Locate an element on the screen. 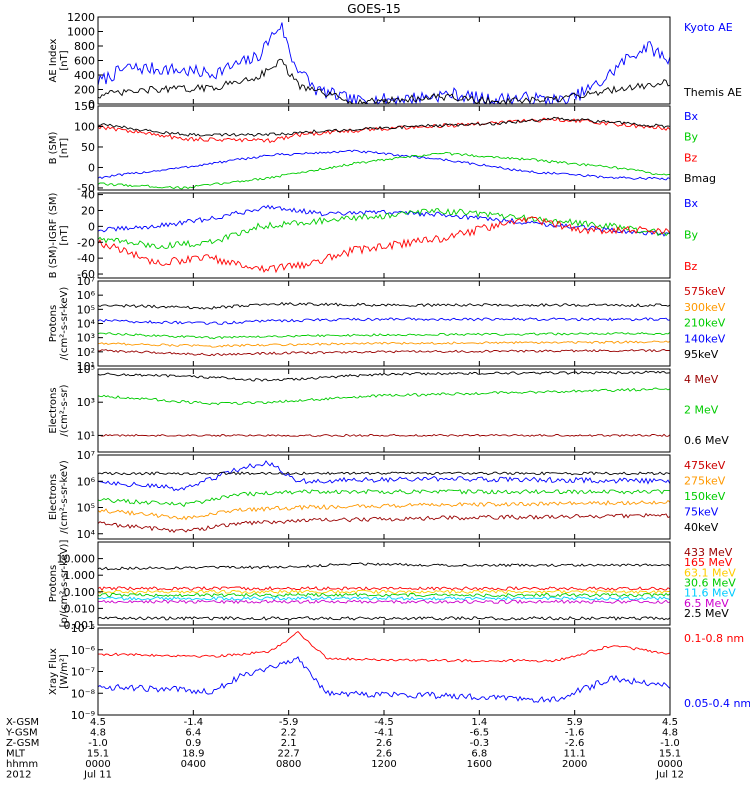  series-line-bsm-bz is located at coordinates (384, 130).